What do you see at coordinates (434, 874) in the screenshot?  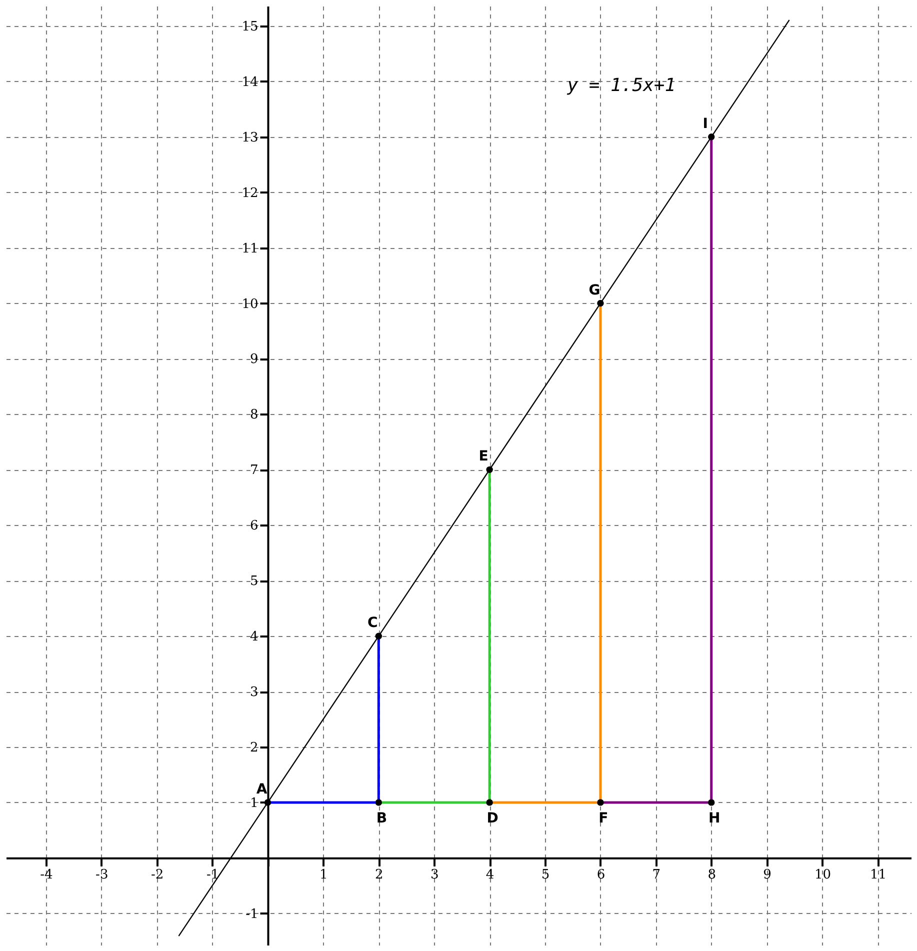 I see `x-tick-label: 3` at bounding box center [434, 874].